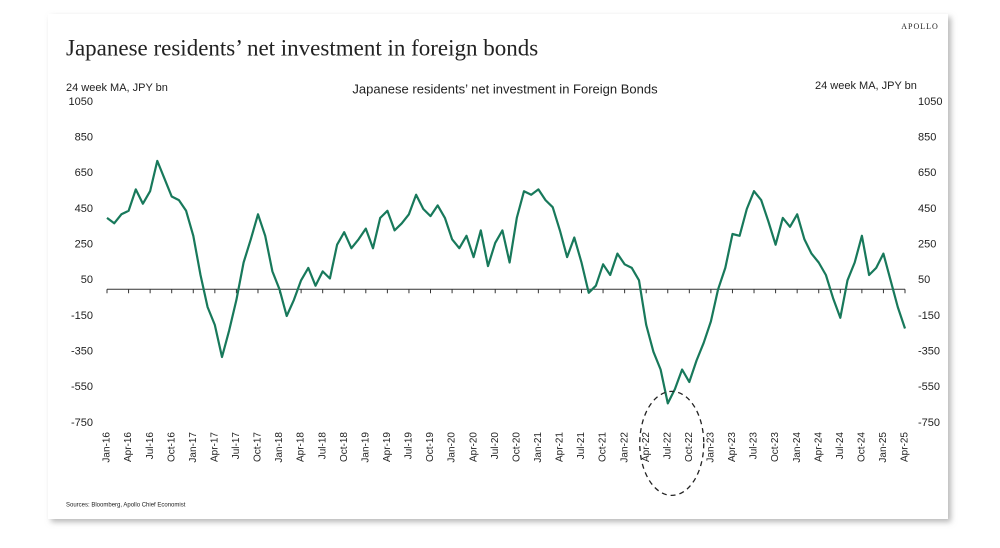 This screenshot has height=548, width=1000. I want to click on x-tick-label: Jul-22, so click(667, 446).